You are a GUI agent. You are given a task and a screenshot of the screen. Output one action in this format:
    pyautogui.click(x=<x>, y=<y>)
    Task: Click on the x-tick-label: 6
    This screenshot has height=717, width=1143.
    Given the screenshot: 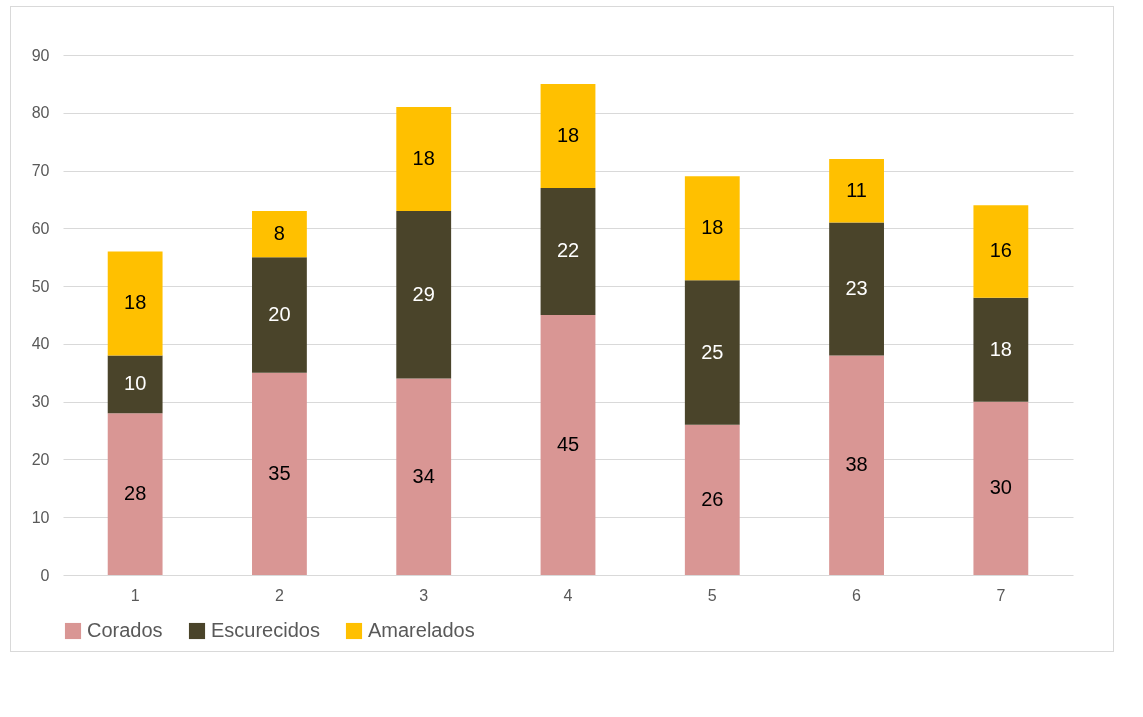 What is the action you would take?
    pyautogui.click(x=857, y=595)
    